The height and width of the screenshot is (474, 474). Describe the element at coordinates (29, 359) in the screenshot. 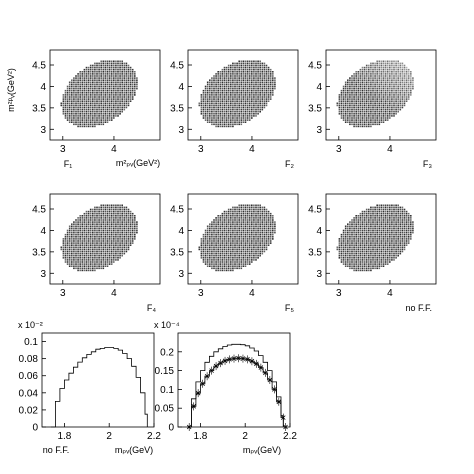

I see `y-tick-label: 0.08` at that location.